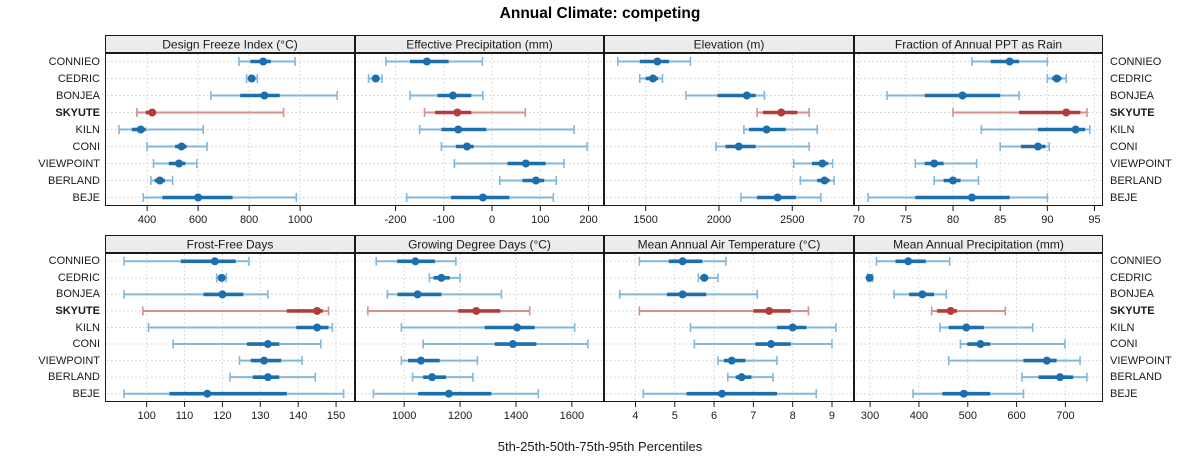 The width and height of the screenshot is (1200, 475). What do you see at coordinates (572, 416) in the screenshot?
I see `x-tick-label: 1600` at bounding box center [572, 416].